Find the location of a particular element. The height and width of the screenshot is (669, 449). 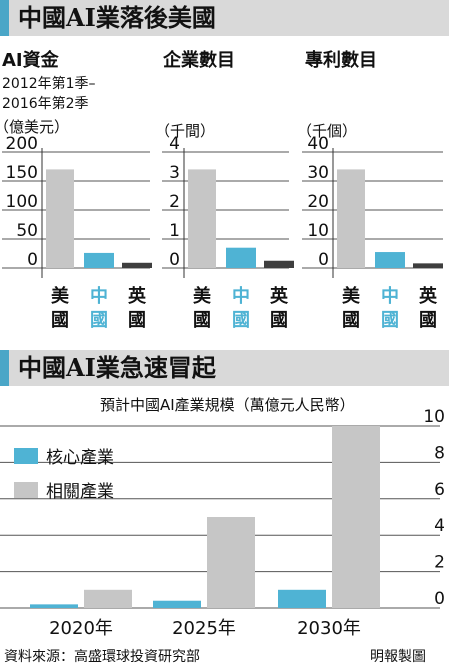

panel1-unit: （億美元） is located at coordinates (35, 127).